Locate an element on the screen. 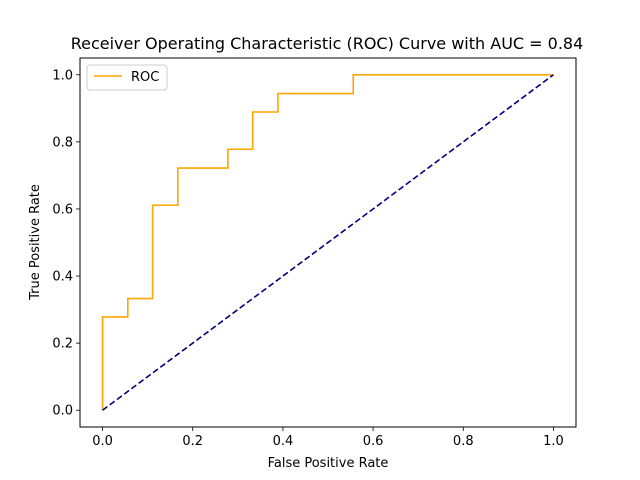  y-axis-ticks: 0.0 0.2 0.4 0.6 0.8 1.0 is located at coordinates (66, 243).